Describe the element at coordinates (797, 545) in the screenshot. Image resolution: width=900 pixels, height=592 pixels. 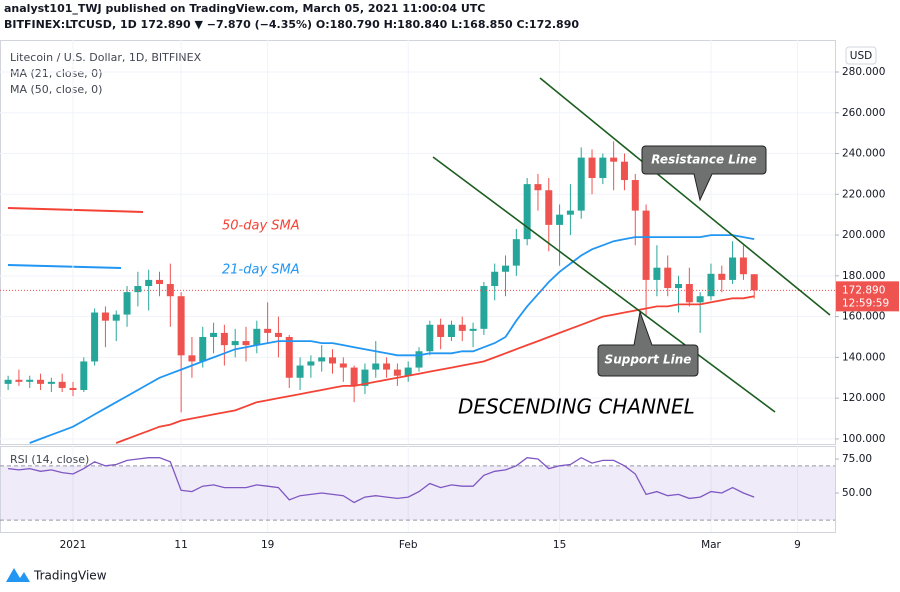
I see `x-tick-label: 9` at that location.